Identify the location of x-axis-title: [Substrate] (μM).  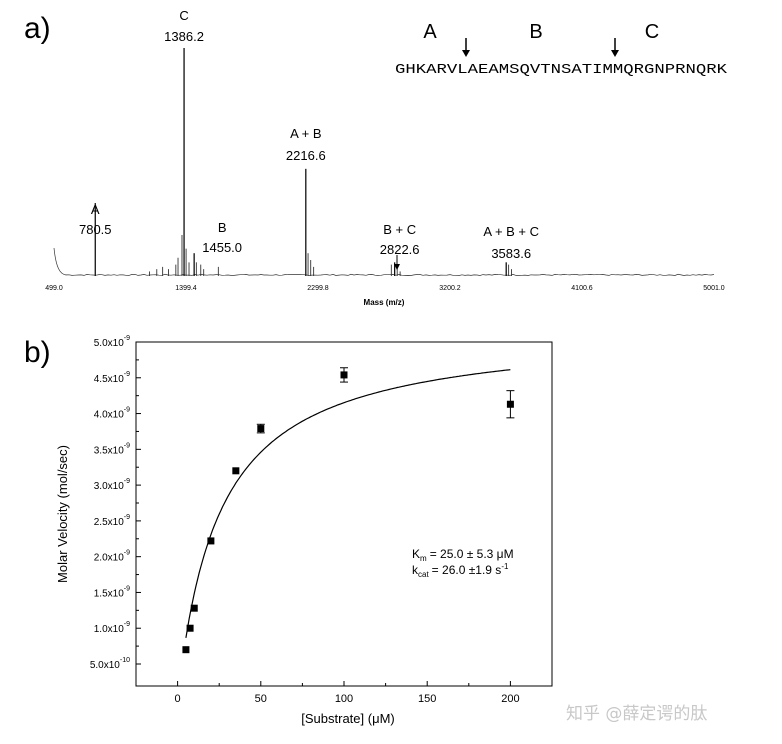
(347, 718).